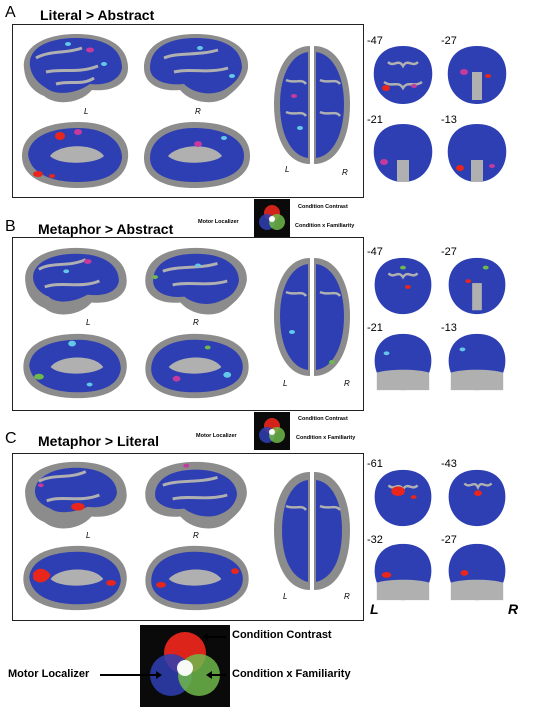 The image size is (534, 710). I want to click on panel-b-dorsal-left-label: L, so click(285, 383).